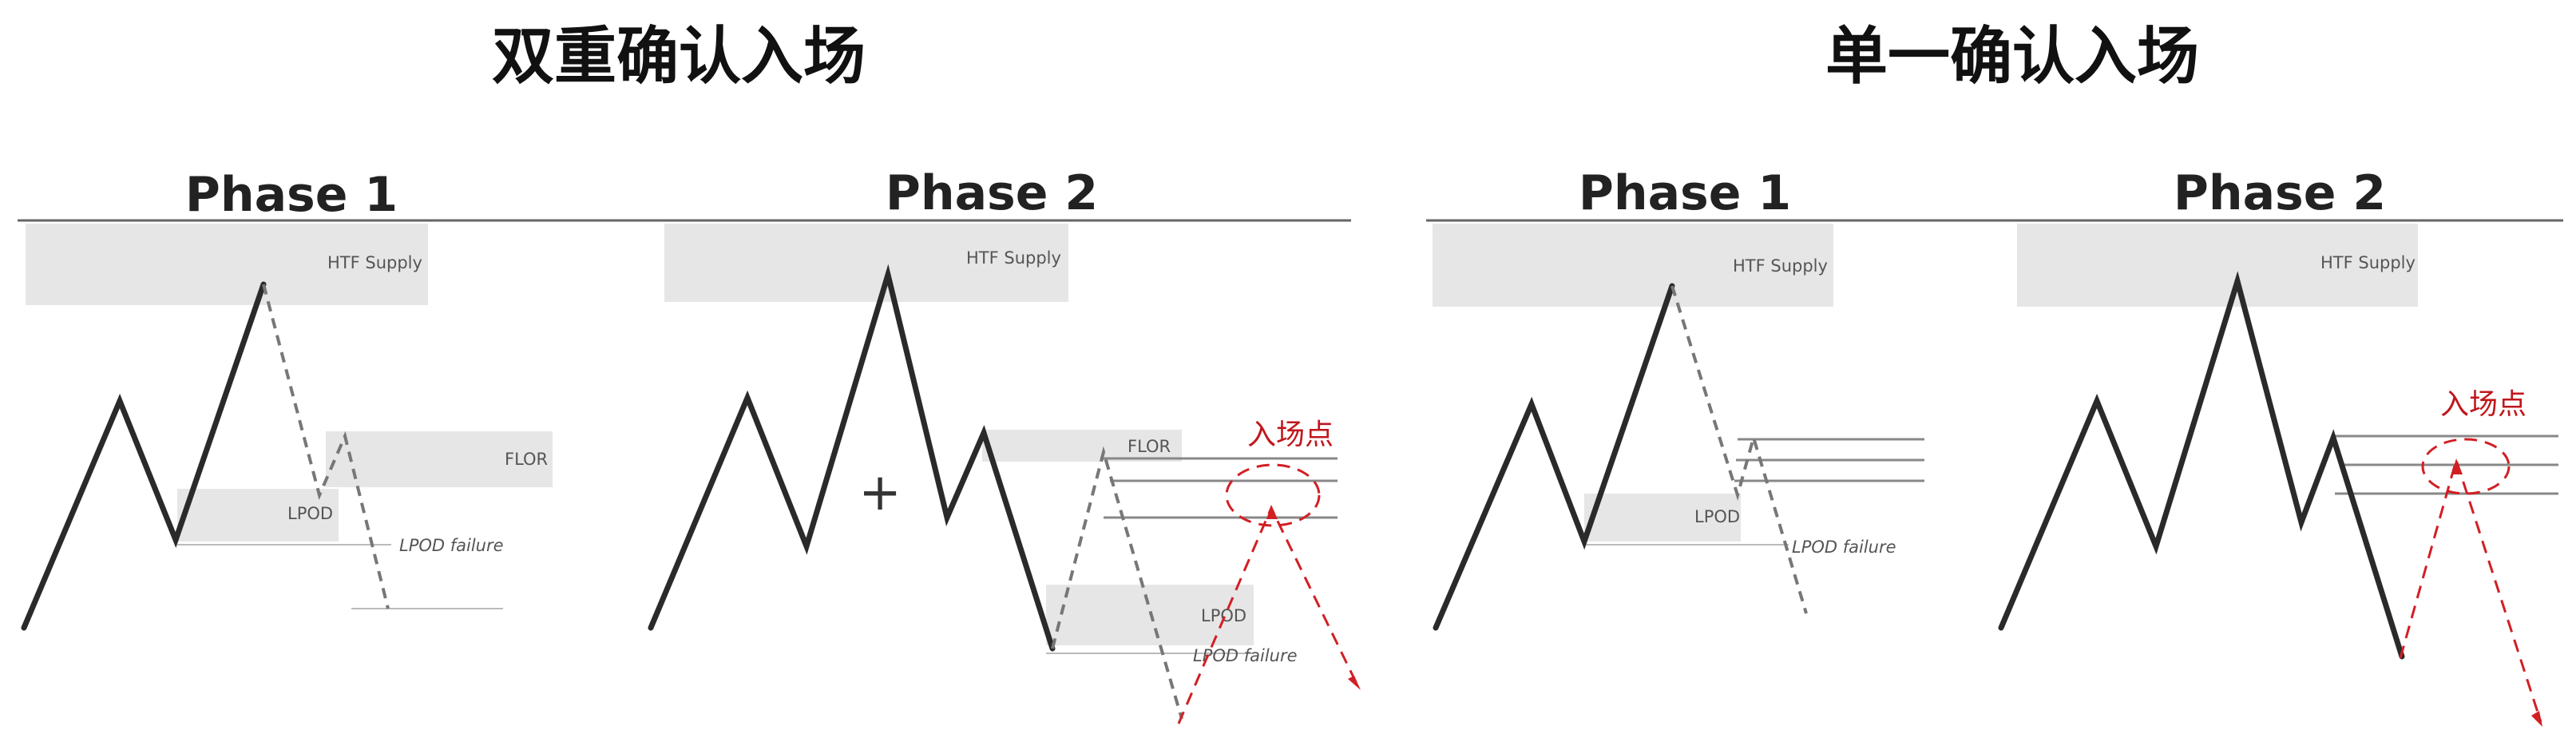 Image resolution: width=2576 pixels, height=738 pixels. Describe the element at coordinates (2470, 589) in the screenshot. I see `entry-path` at that location.